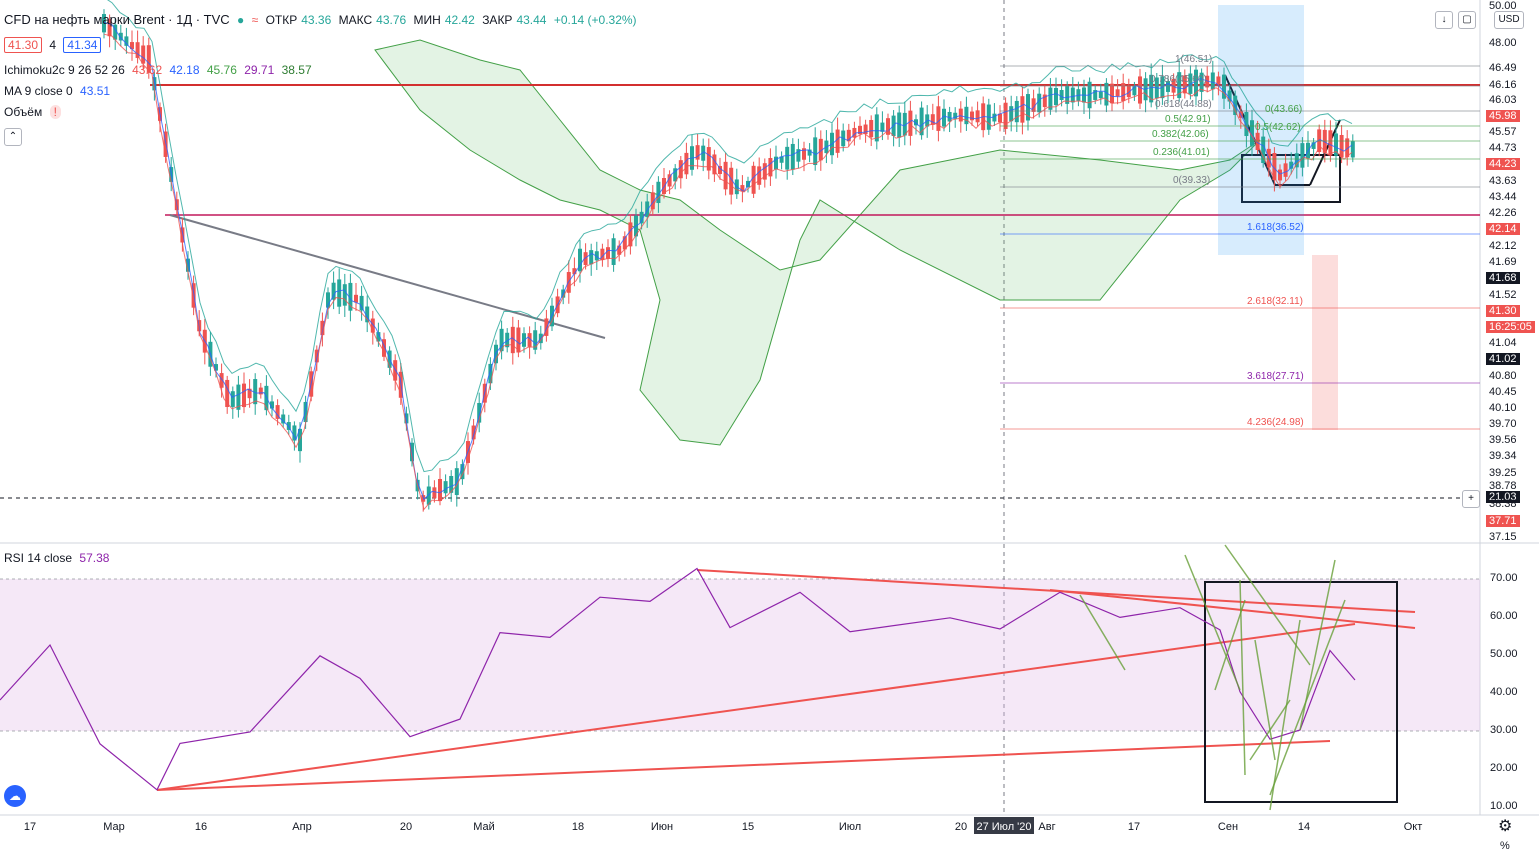 Image resolution: width=1539 pixels, height=853 pixels. What do you see at coordinates (1467, 20) in the screenshot?
I see `maximize-icon: ▢` at bounding box center [1467, 20].